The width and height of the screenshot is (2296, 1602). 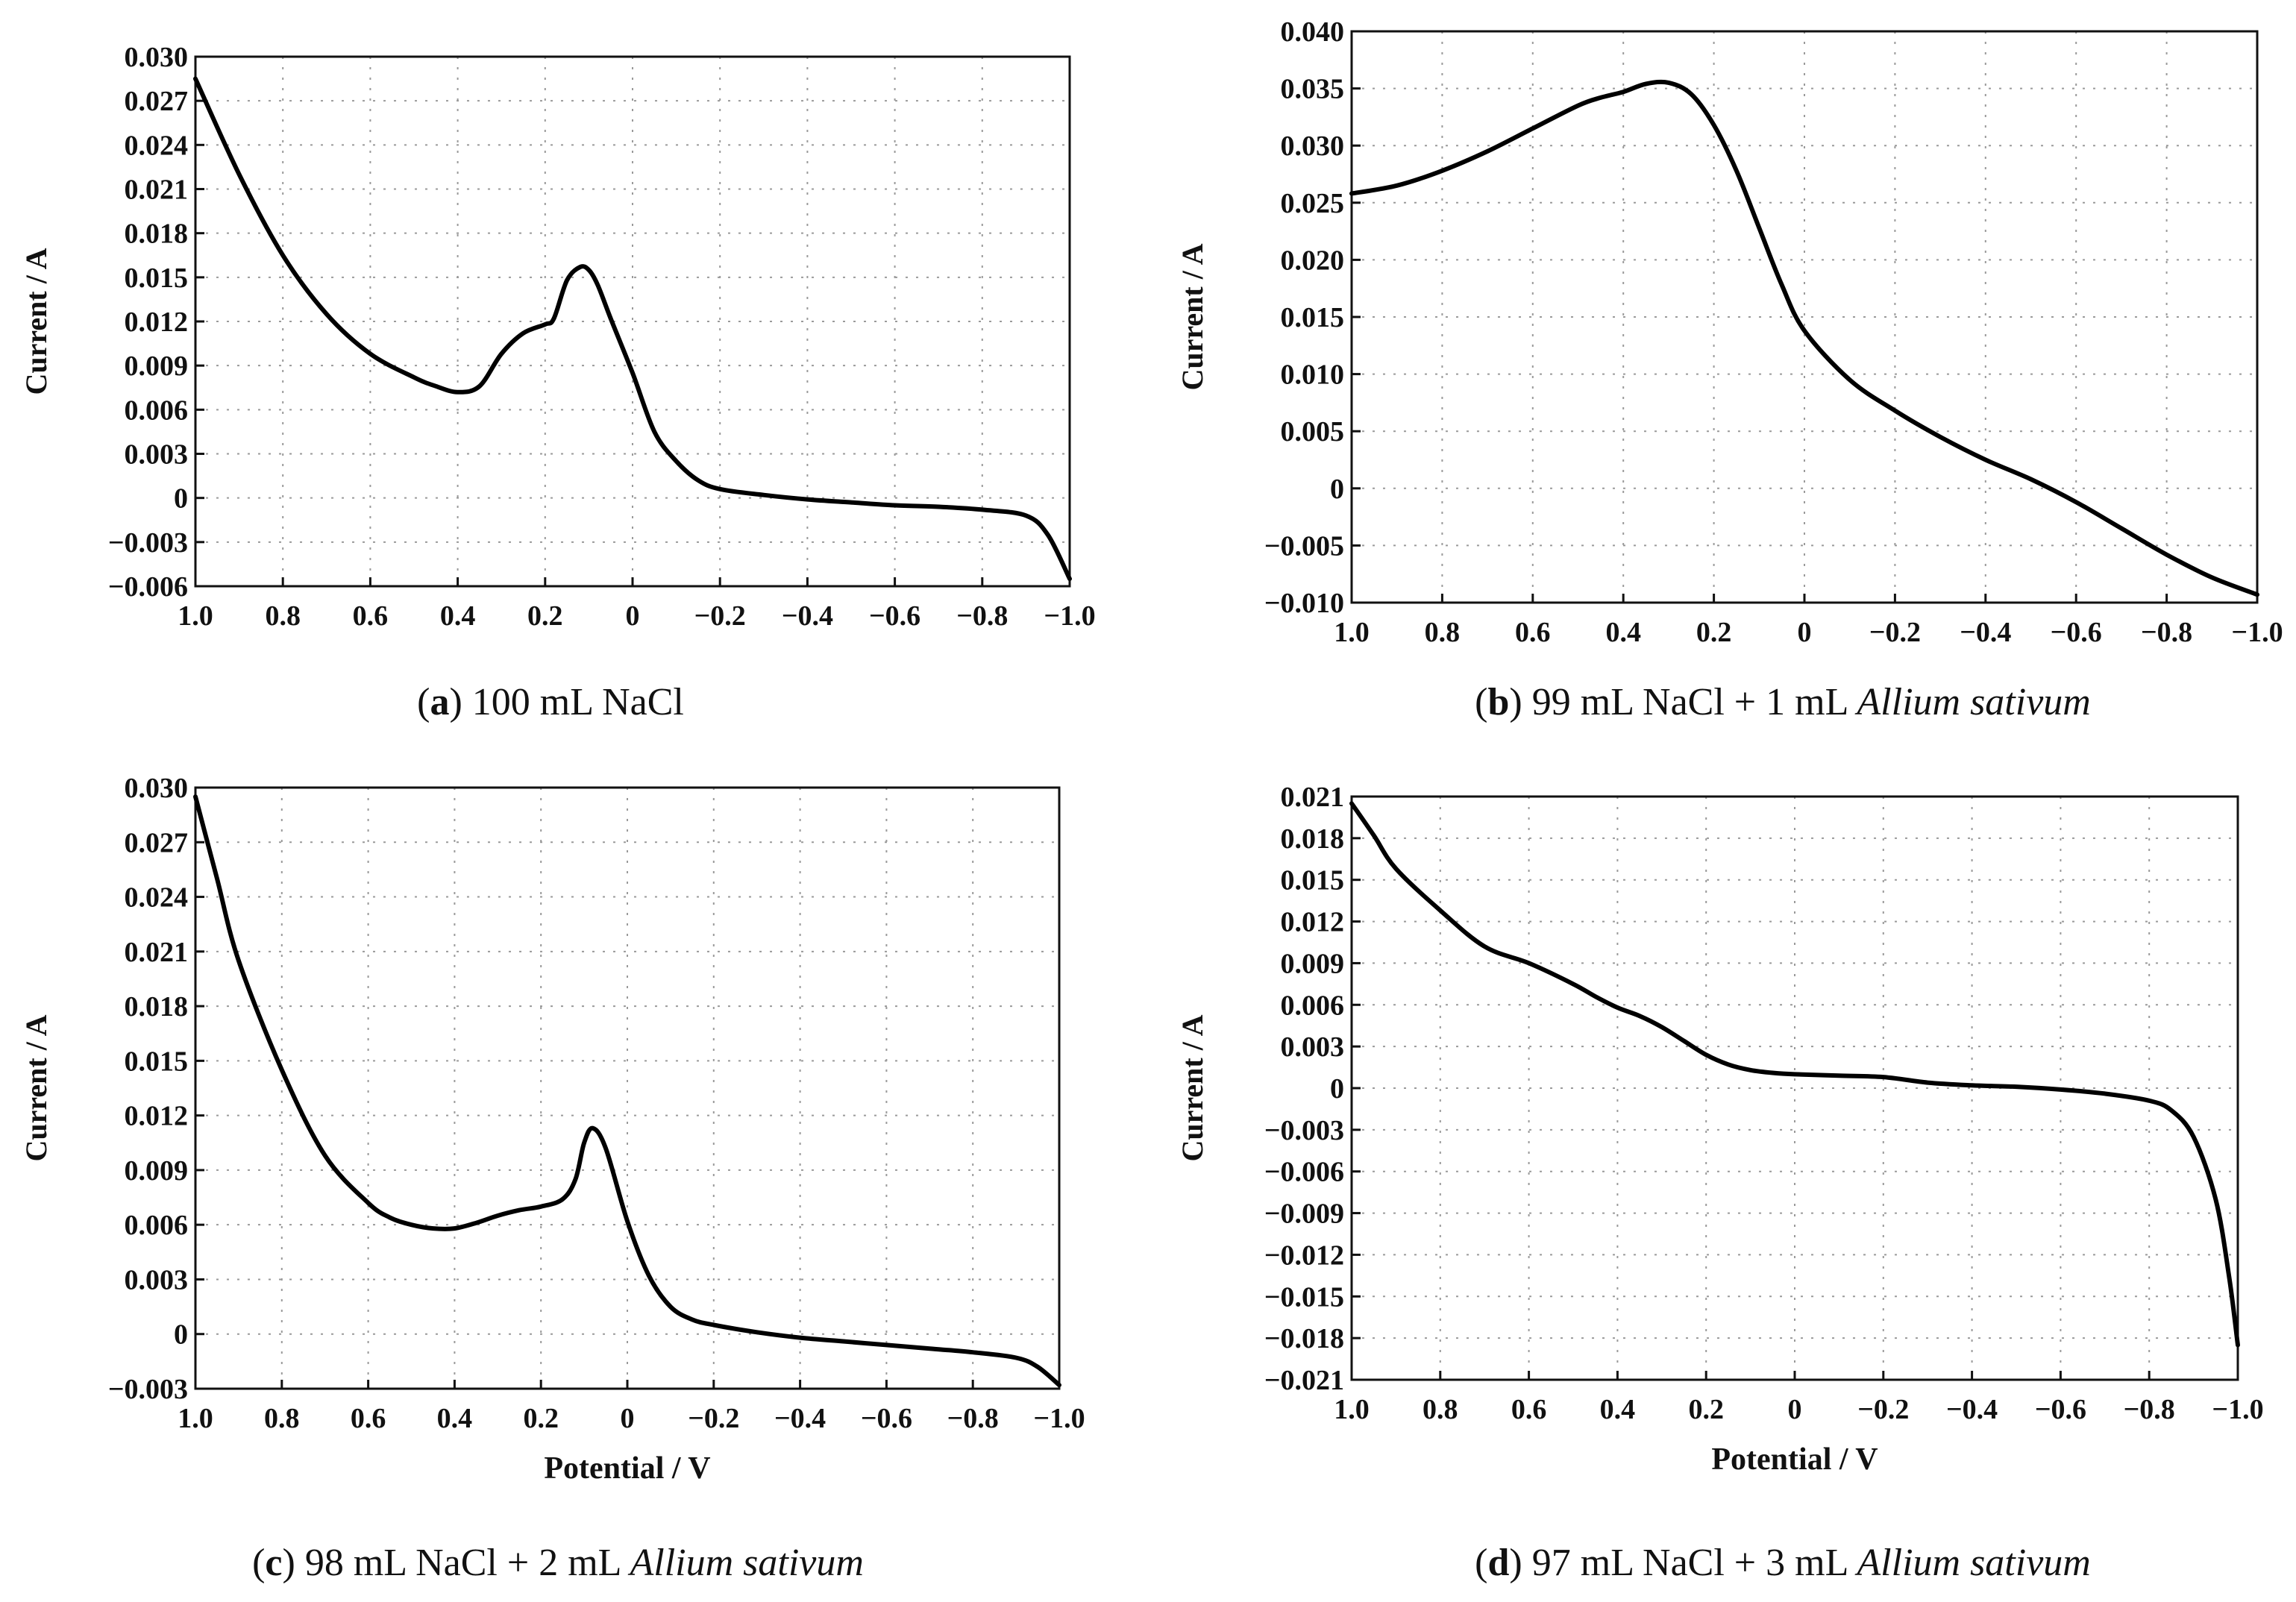 What do you see at coordinates (747, 1563) in the screenshot?
I see `caption-c-italic: Allium sativum` at bounding box center [747, 1563].